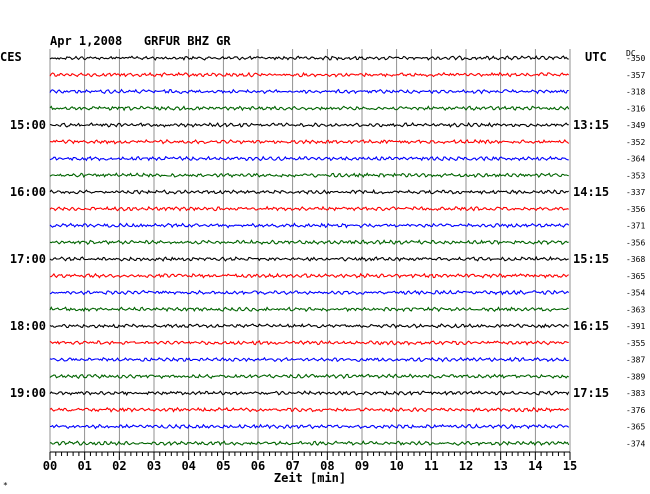 The image size is (650, 494). Describe the element at coordinates (535, 466) in the screenshot. I see `x-tick-label: 14` at that location.